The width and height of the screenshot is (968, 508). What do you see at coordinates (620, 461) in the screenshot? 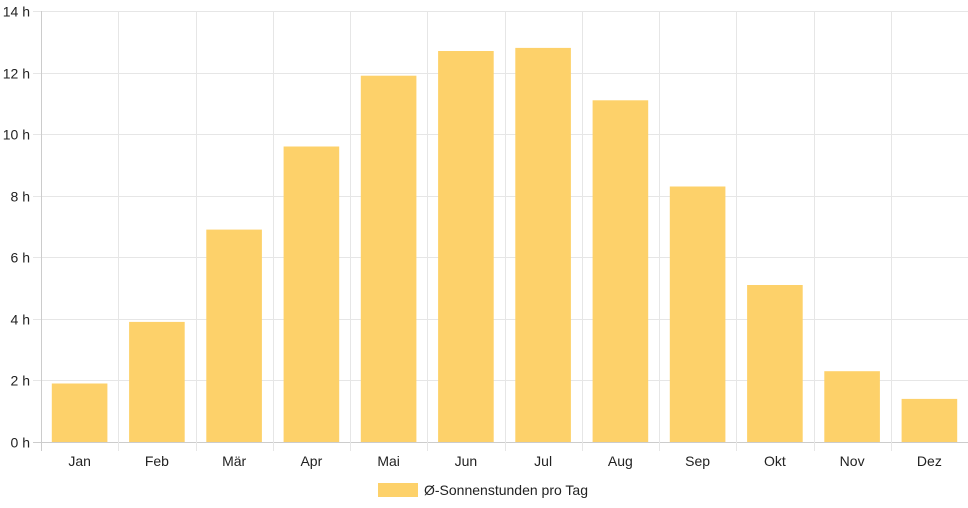
I see `x-tick-label: Aug` at bounding box center [620, 461].